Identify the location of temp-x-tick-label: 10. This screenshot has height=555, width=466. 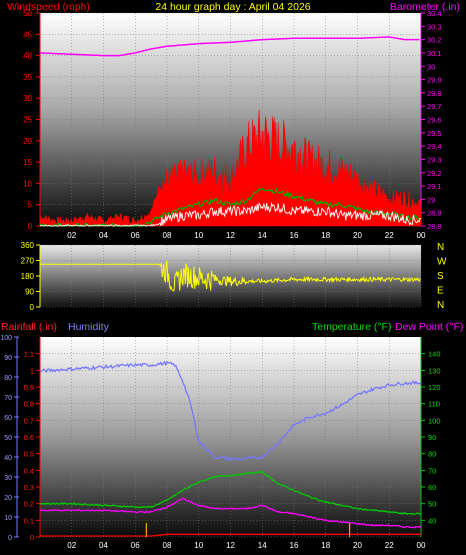
(198, 545).